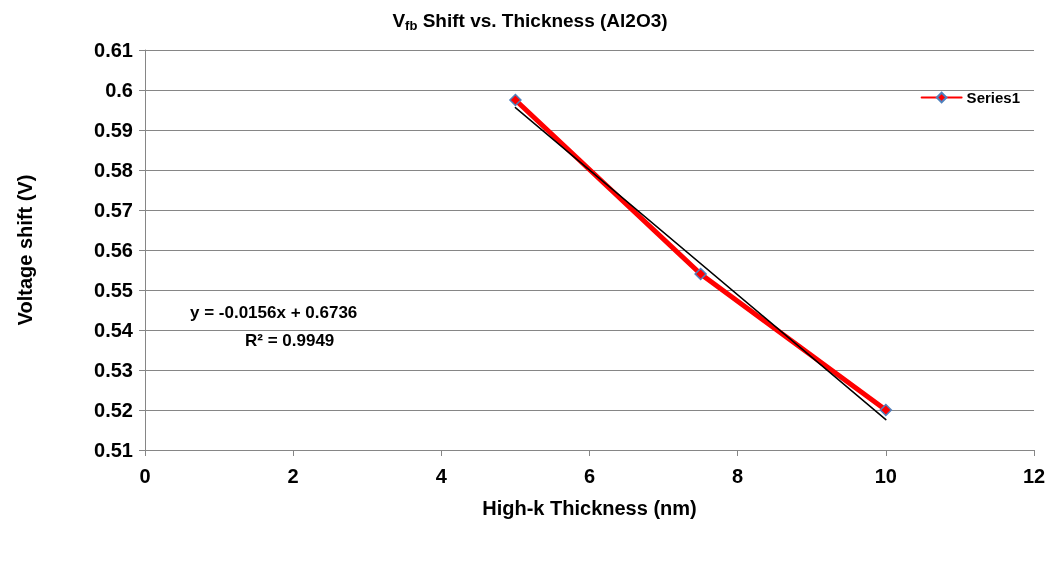  What do you see at coordinates (290, 340) in the screenshot?
I see `annotation: R² = 0.9949` at bounding box center [290, 340].